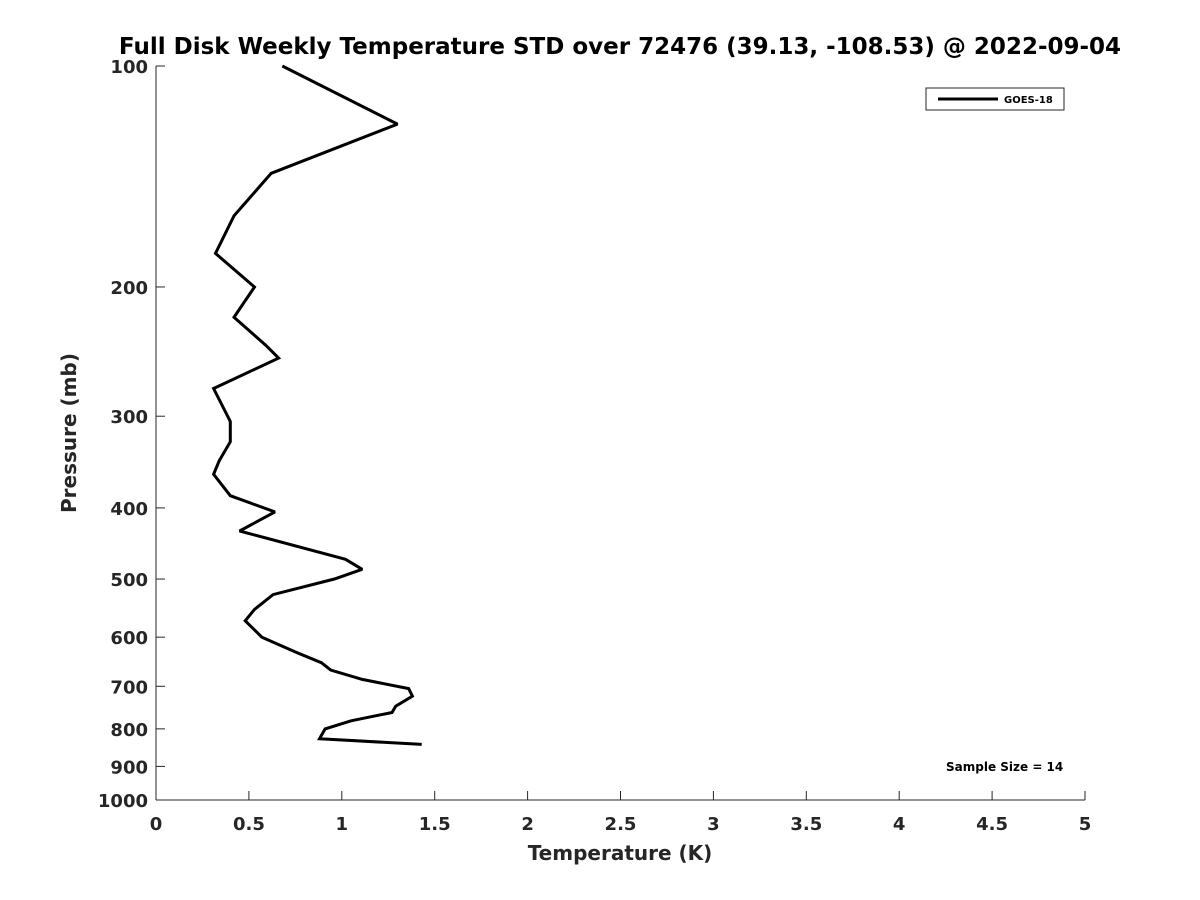 The width and height of the screenshot is (1200, 900). Describe the element at coordinates (156, 824) in the screenshot. I see `x-tick-label: 0` at that location.